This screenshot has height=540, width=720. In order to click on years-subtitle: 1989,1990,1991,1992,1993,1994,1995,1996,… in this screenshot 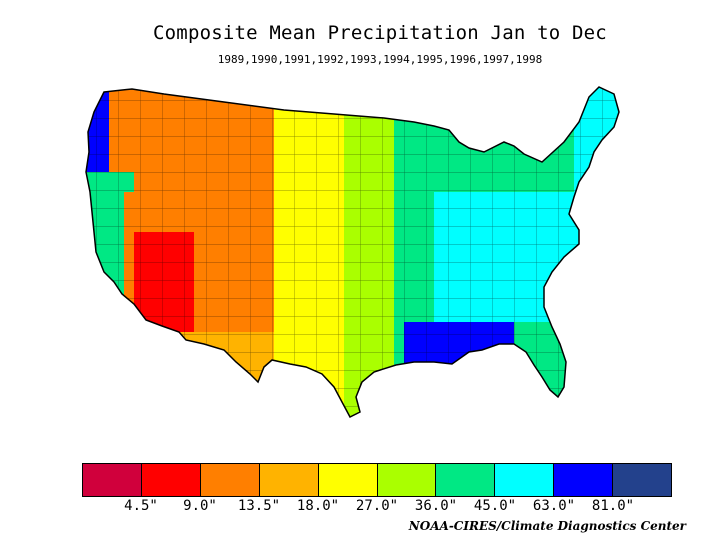, I will do `click(380, 59)`.